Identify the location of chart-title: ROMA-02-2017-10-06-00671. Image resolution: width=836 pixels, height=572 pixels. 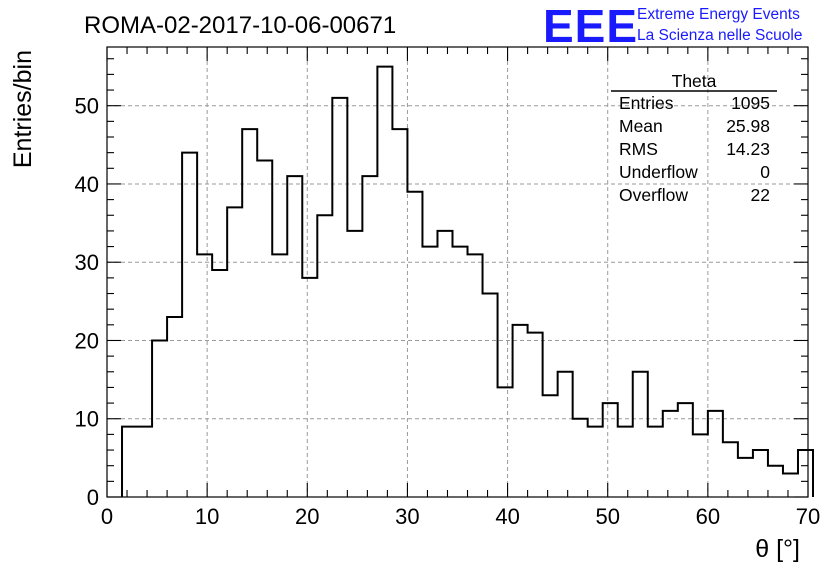
(240, 25).